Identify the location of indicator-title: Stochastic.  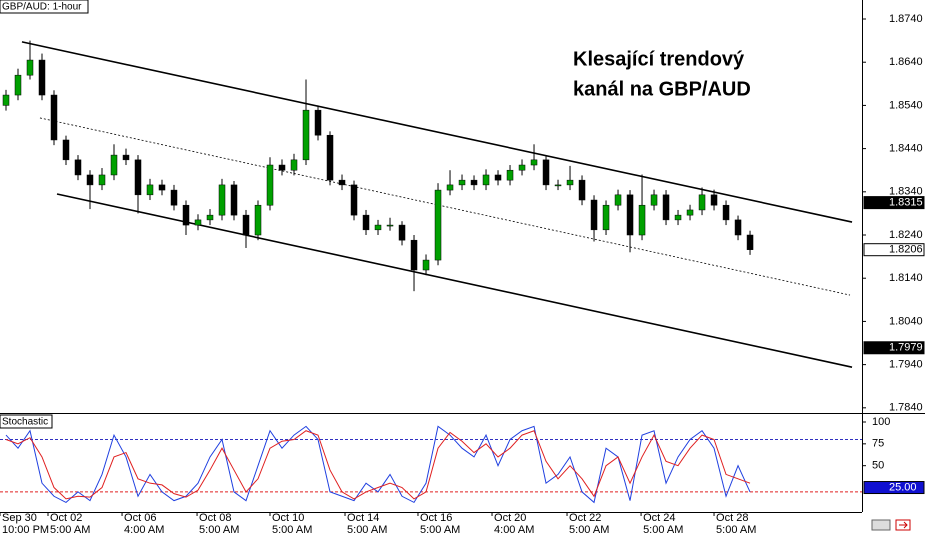
(25, 422).